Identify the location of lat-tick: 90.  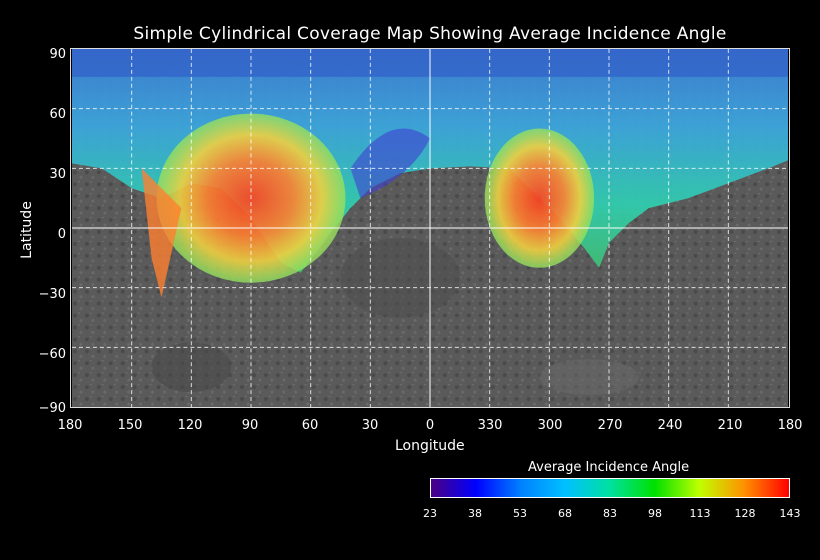
(57, 54).